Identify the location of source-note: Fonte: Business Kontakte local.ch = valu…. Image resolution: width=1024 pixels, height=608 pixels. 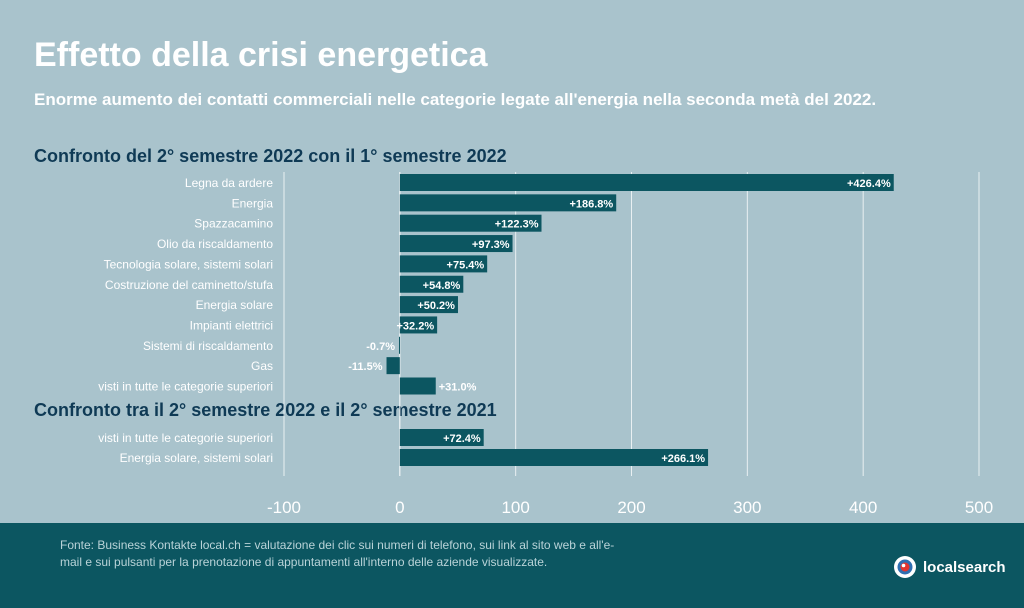
(337, 553).